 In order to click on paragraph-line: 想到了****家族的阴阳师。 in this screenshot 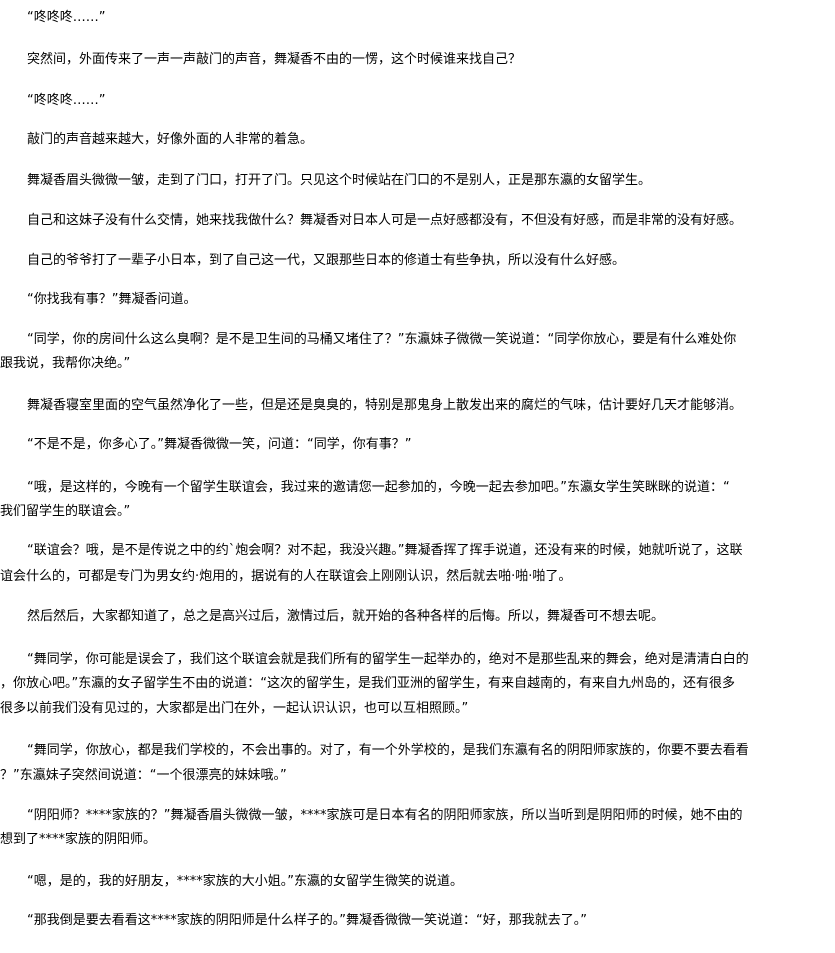, I will do `click(78, 839)`.